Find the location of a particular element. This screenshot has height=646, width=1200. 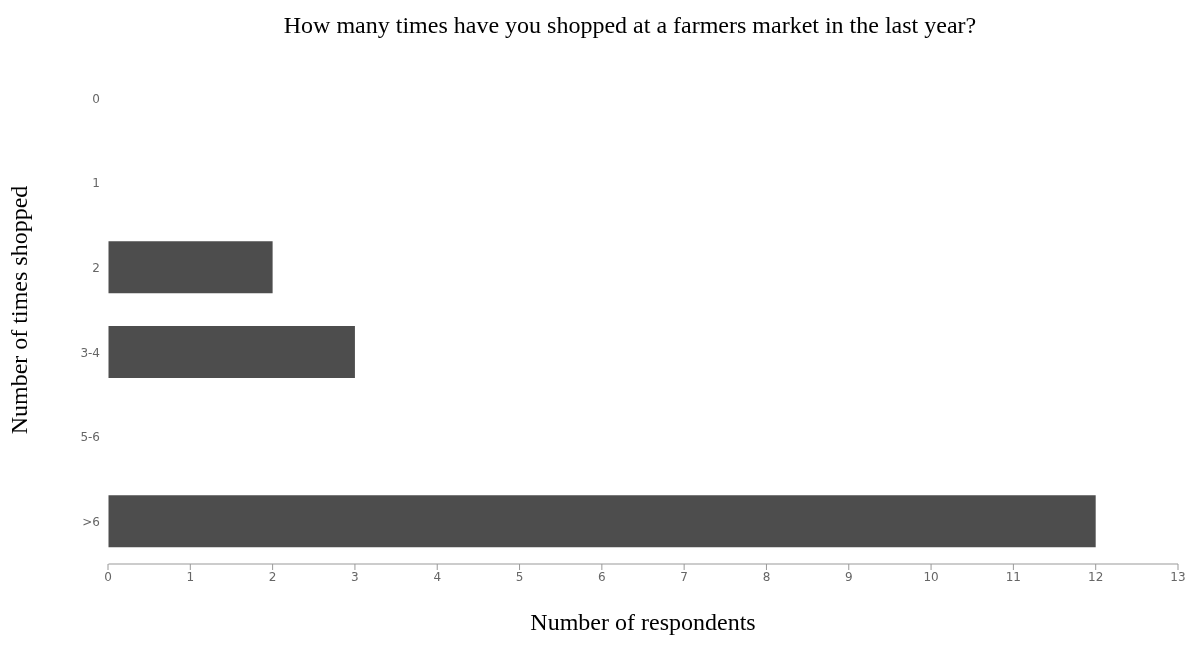

x-tick-label: 8 is located at coordinates (766, 576).